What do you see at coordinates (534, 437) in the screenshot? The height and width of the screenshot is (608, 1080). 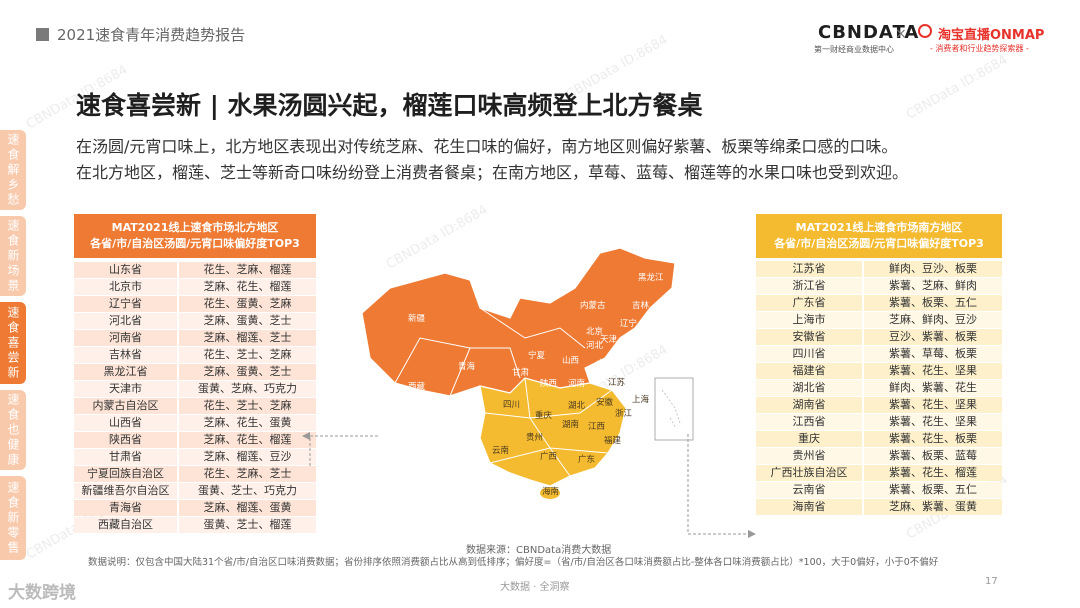 I see `map-label: 贵州` at bounding box center [534, 437].